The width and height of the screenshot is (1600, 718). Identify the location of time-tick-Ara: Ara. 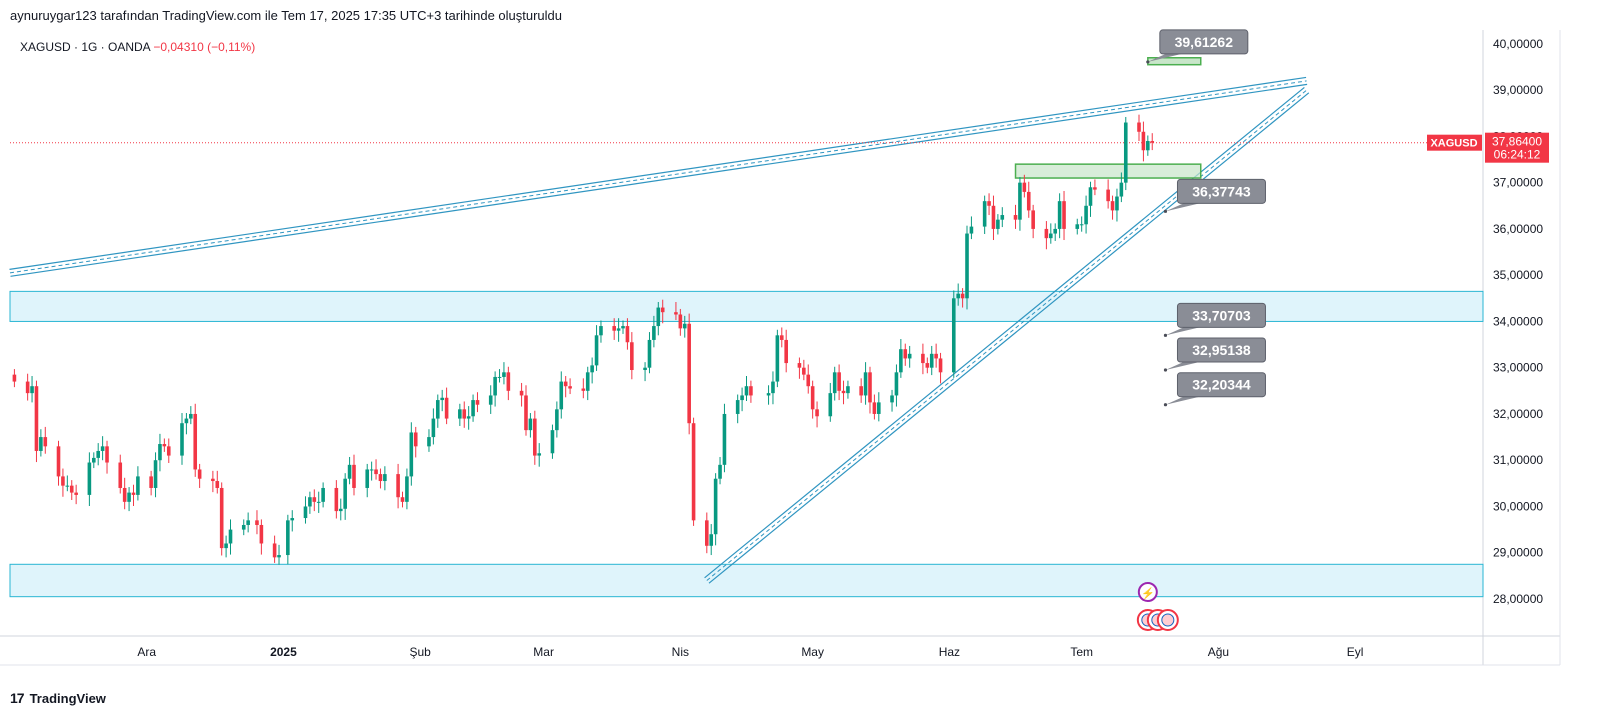
(146, 652).